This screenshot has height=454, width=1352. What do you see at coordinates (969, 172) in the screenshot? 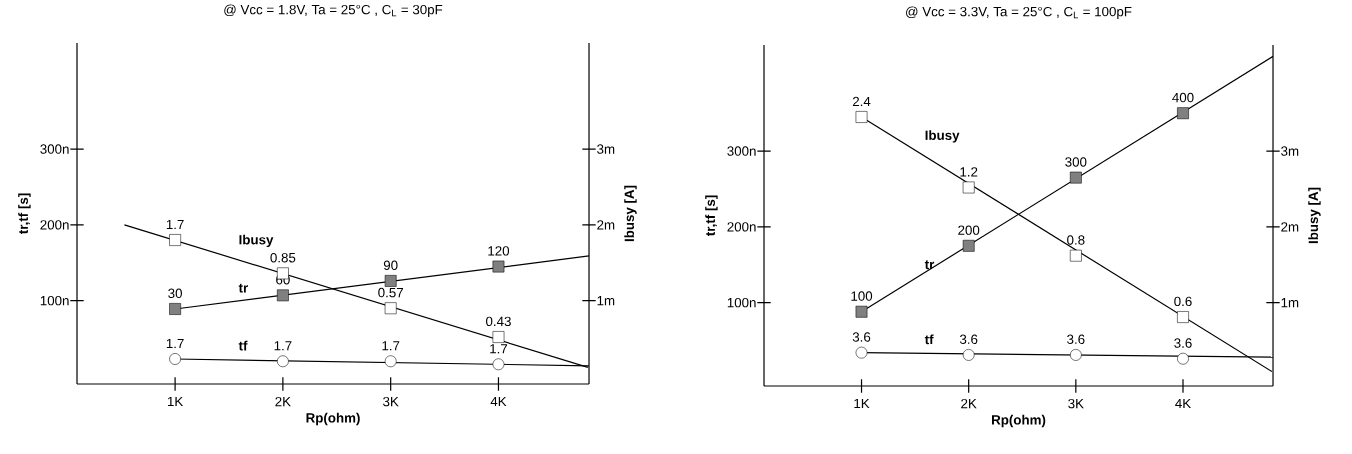
I see `annotation: 1.2` at bounding box center [969, 172].